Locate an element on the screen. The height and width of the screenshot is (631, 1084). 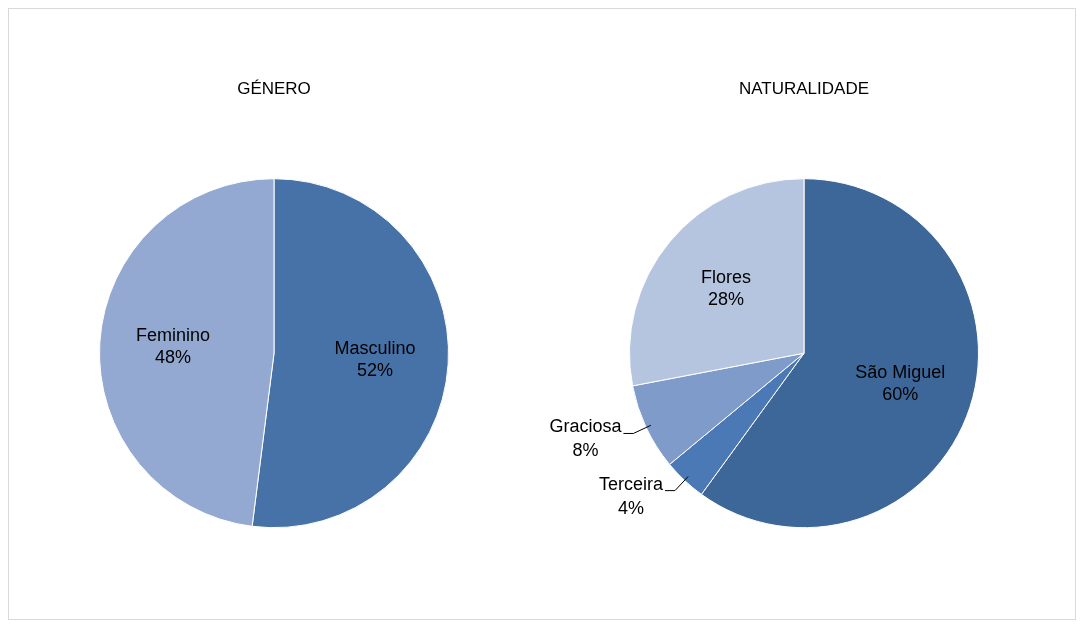
chart-title: NATURALIDADE is located at coordinates (804, 88).